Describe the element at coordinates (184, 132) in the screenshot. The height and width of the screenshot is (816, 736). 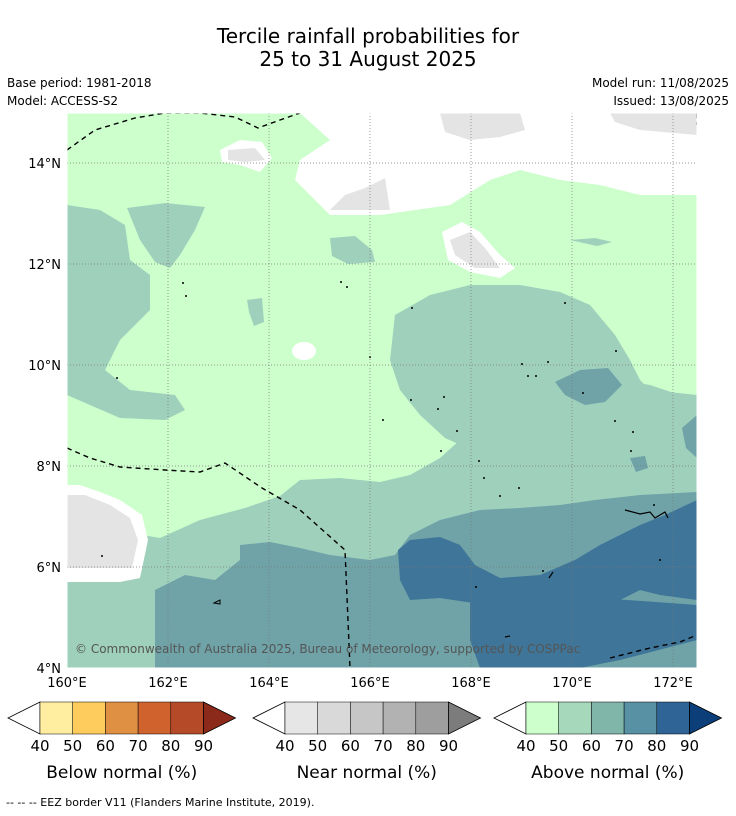
I see `eez-border-north` at that location.